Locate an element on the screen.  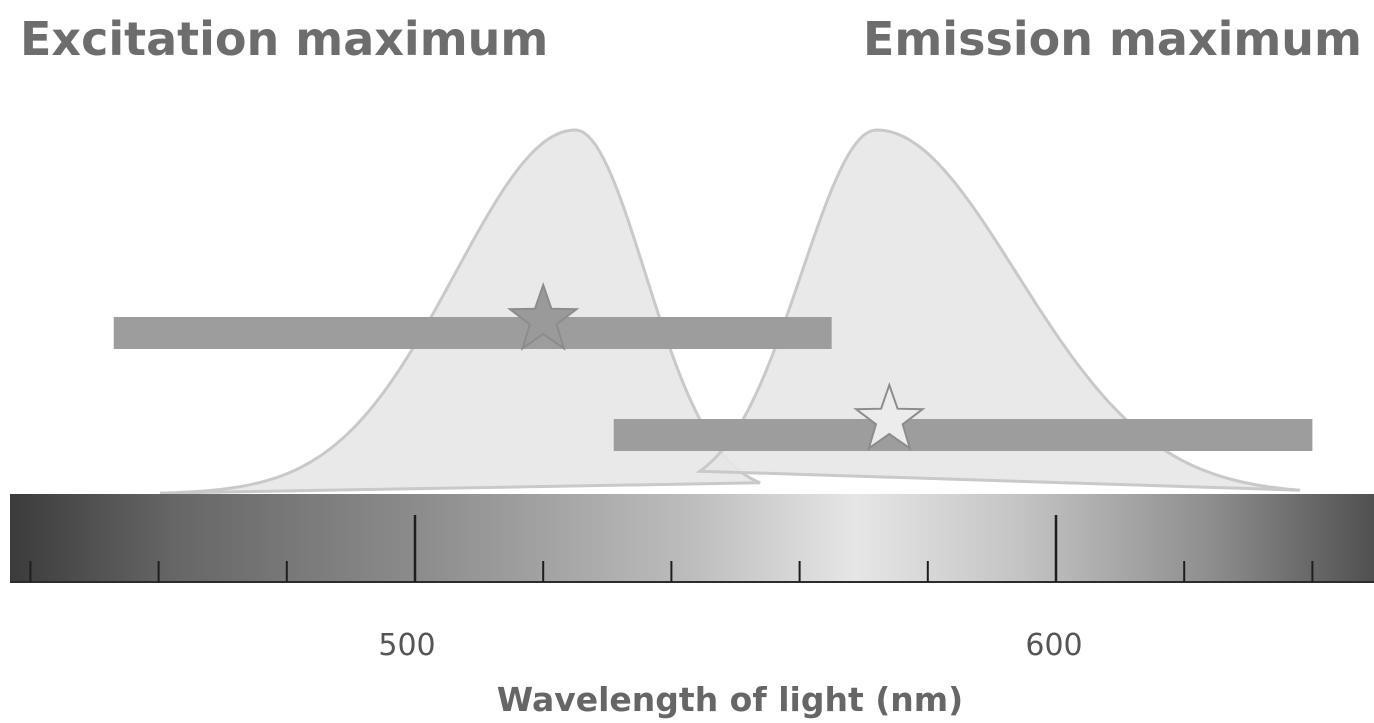
tick-label-500: 500 is located at coordinates (406, 645).